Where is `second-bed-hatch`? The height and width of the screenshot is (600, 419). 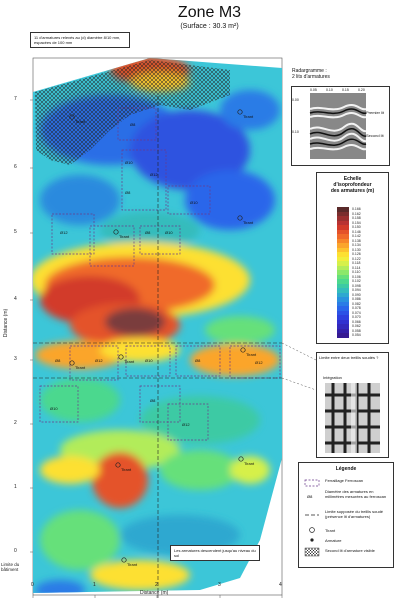 second-bed-hatch is located at coordinates (132, 112).